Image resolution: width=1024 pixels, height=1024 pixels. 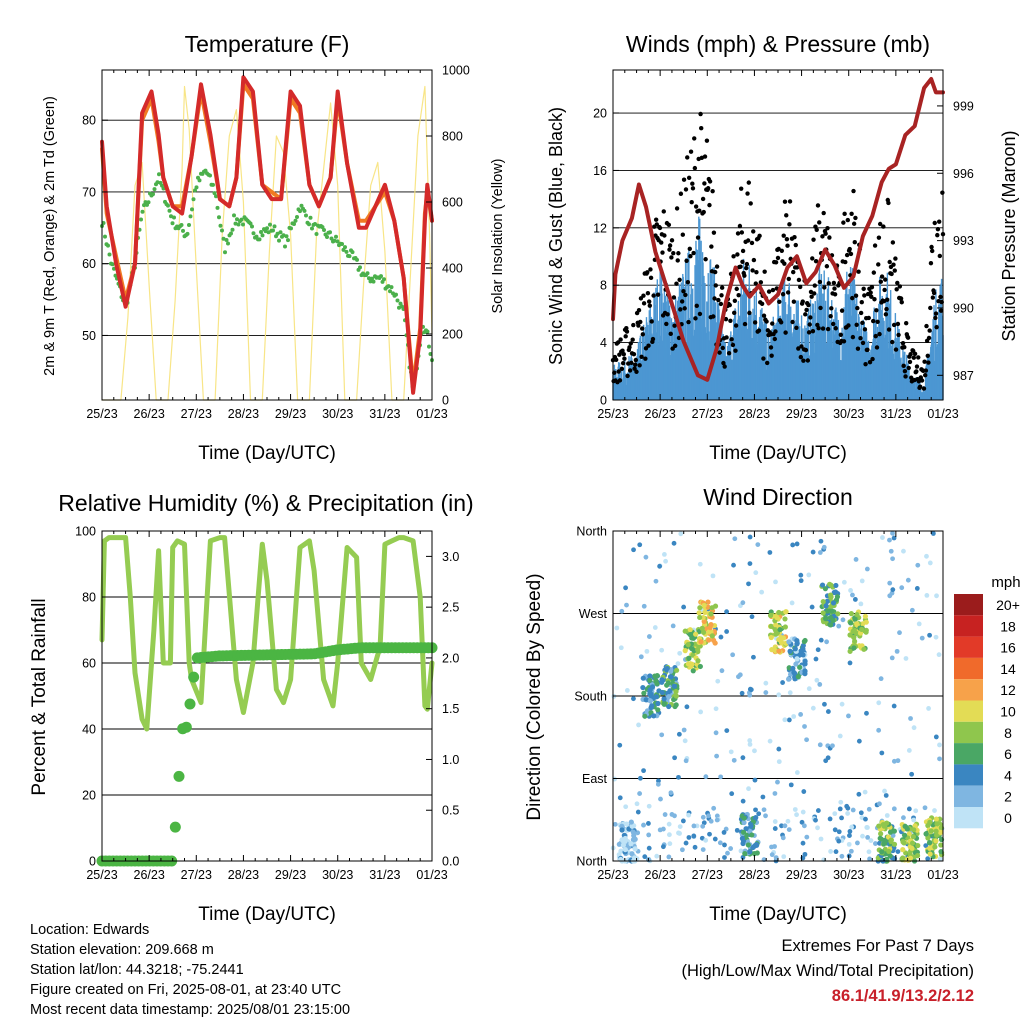 I want to click on direction-xtick-label: 30/23, so click(x=848, y=875).